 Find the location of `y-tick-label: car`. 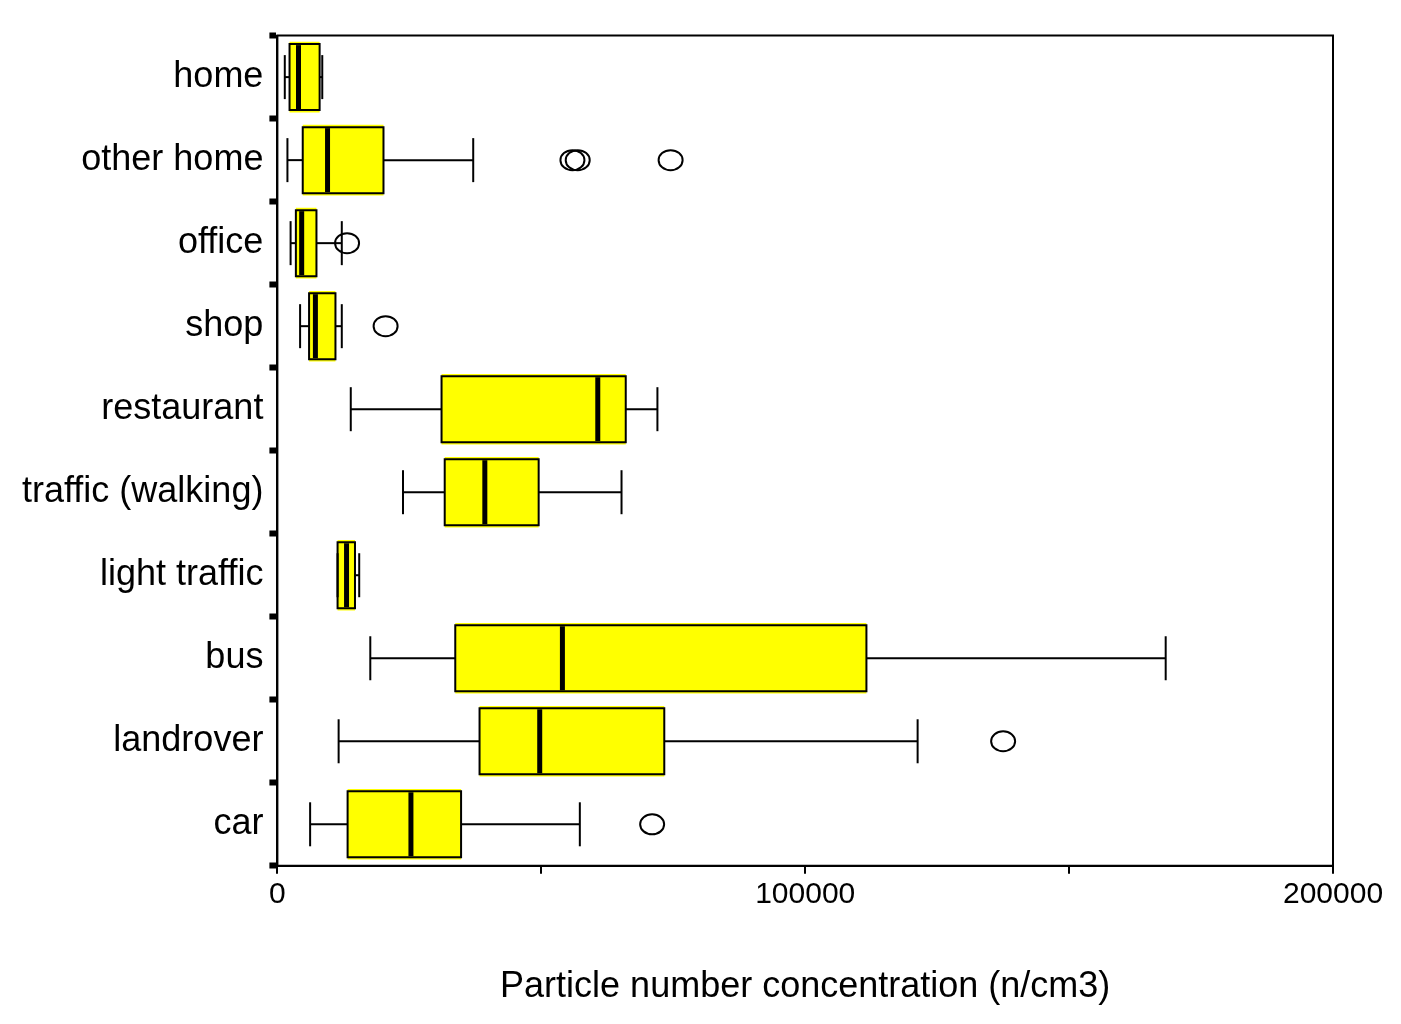

y-tick-label: car is located at coordinates (238, 822).